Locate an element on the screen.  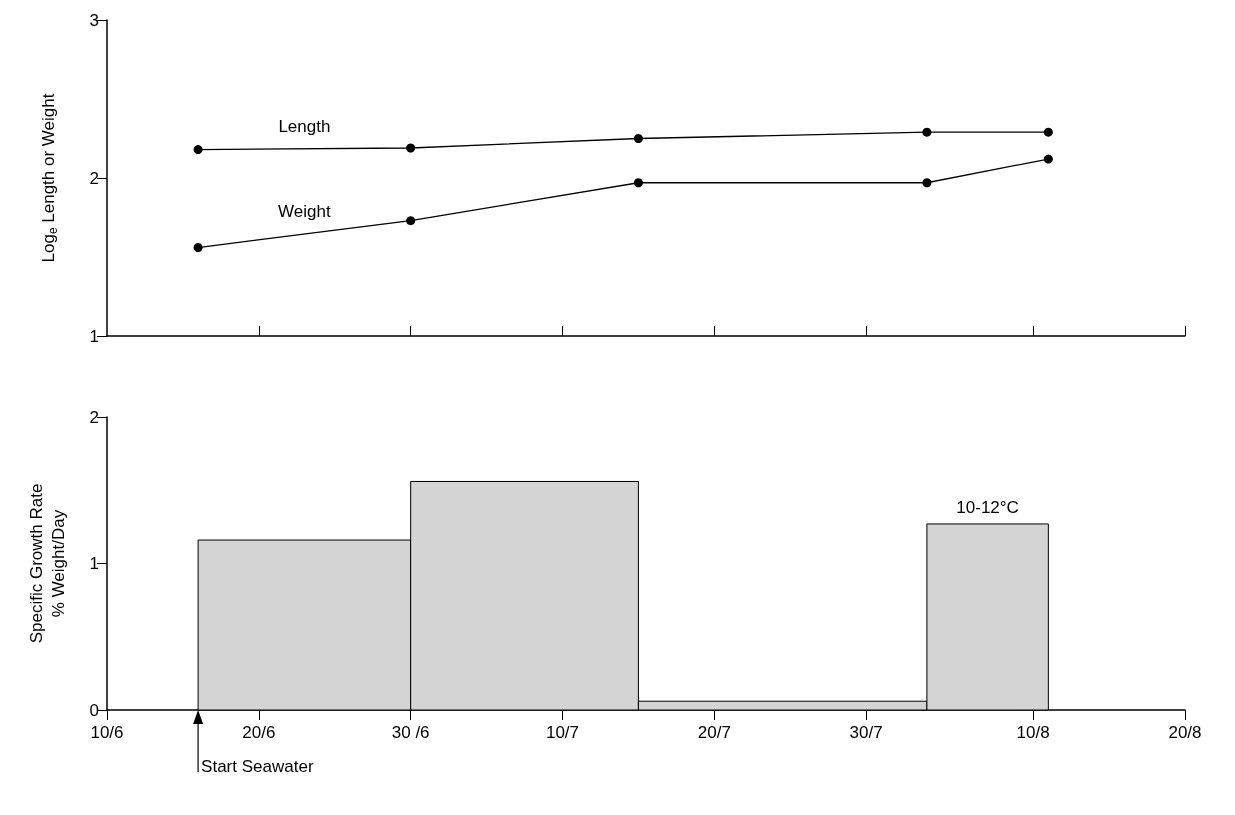
series-label: Length is located at coordinates (304, 126).